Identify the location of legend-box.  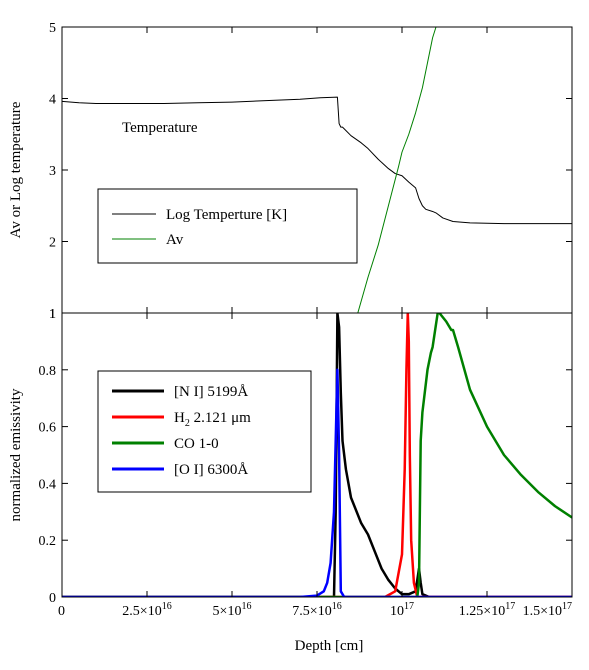
(227, 226).